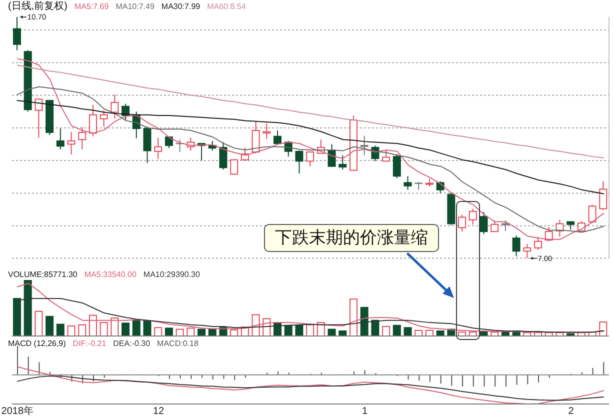 This screenshot has height=416, width=613. Describe the element at coordinates (89, 344) in the screenshot. I see `text: DIF:-0.21` at that location.